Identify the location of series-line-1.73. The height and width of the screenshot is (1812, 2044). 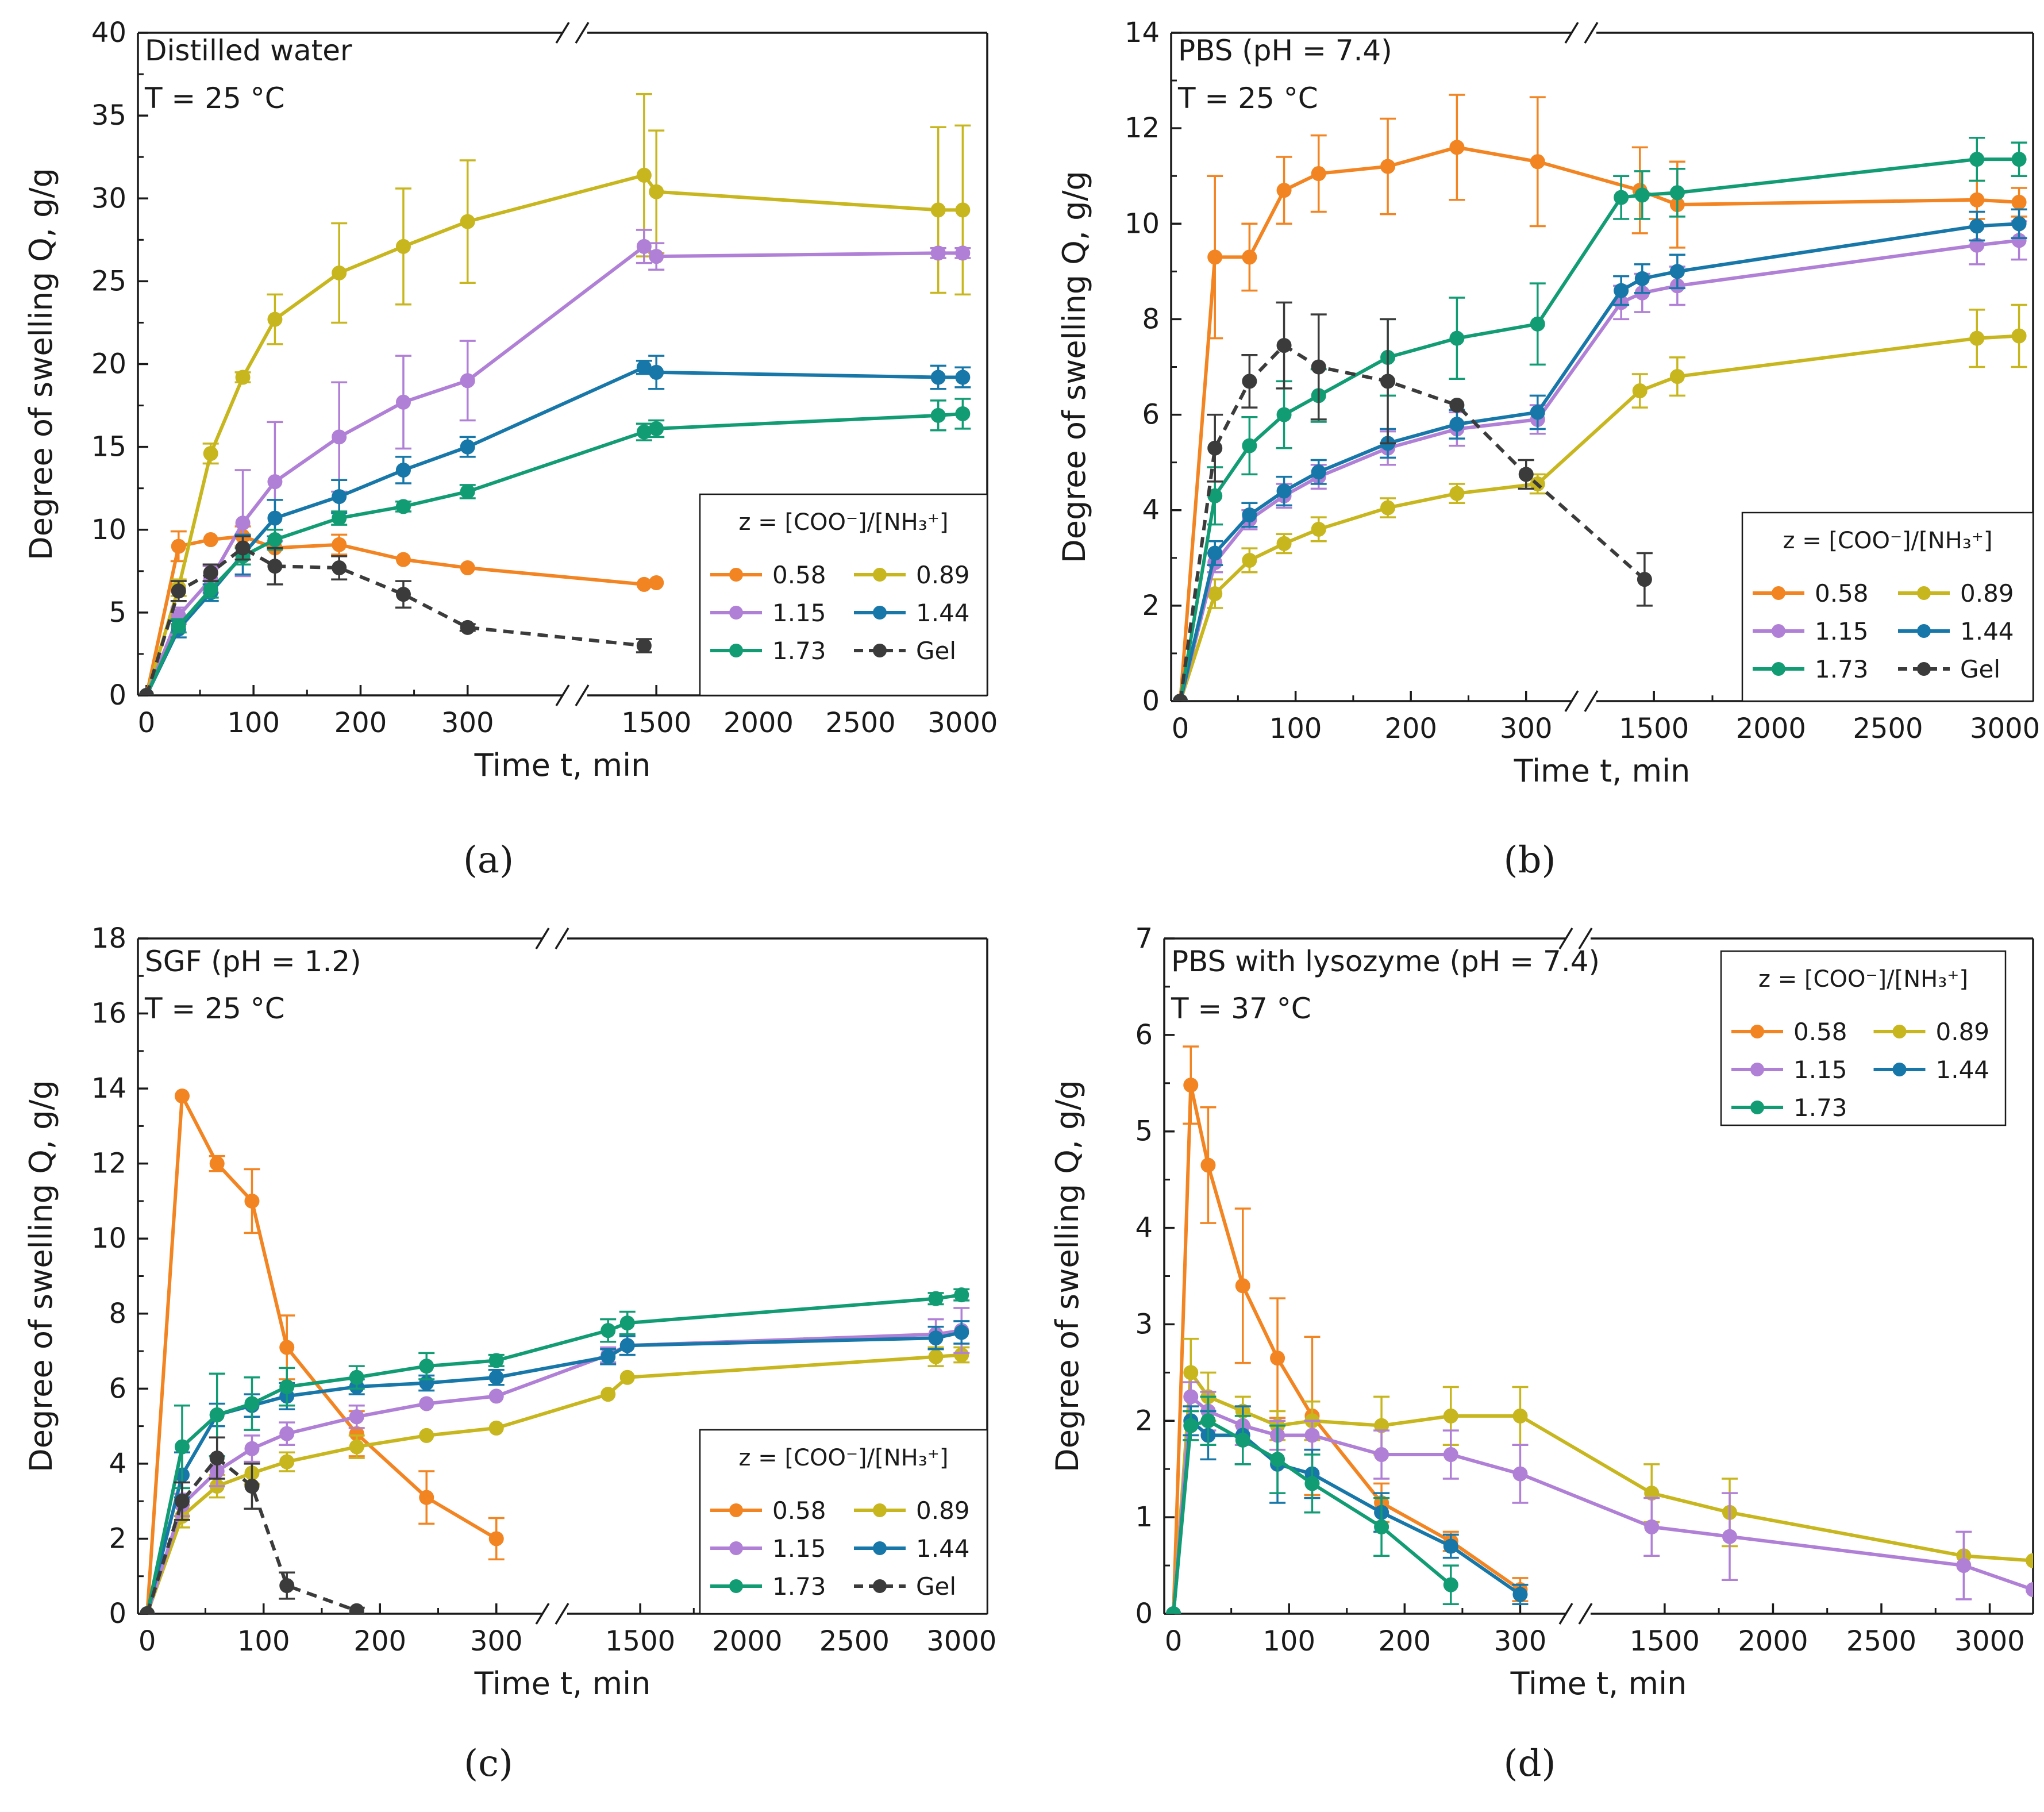
(554, 553).